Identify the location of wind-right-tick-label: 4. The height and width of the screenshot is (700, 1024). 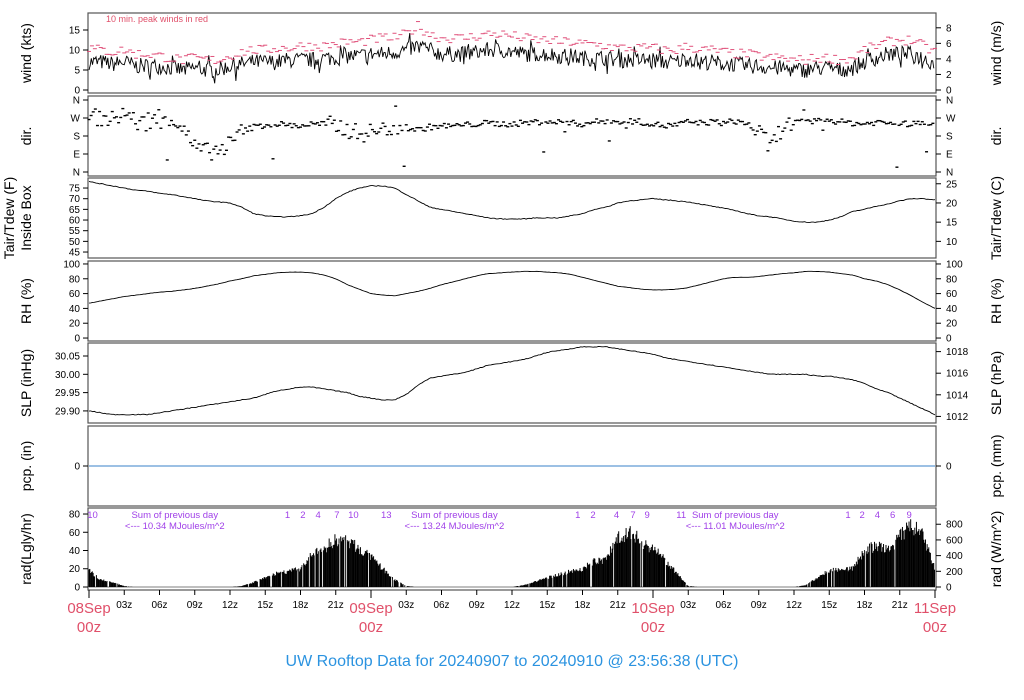
(949, 59).